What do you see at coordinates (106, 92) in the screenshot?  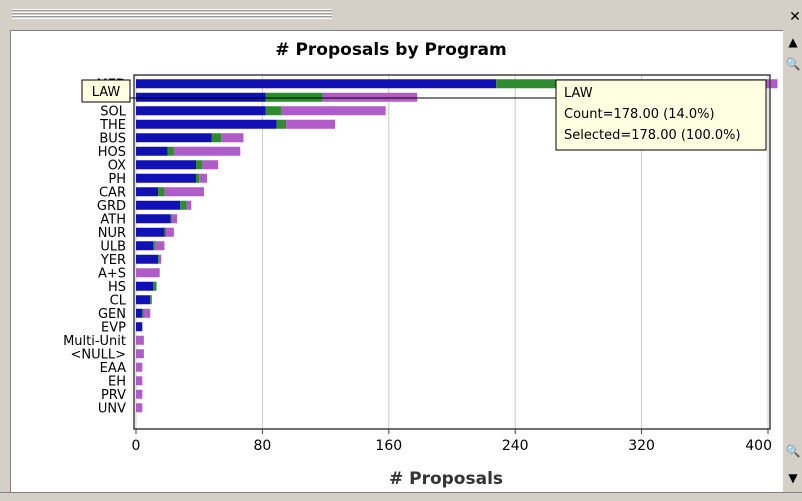 I see `highlight-label: LAW` at bounding box center [106, 92].